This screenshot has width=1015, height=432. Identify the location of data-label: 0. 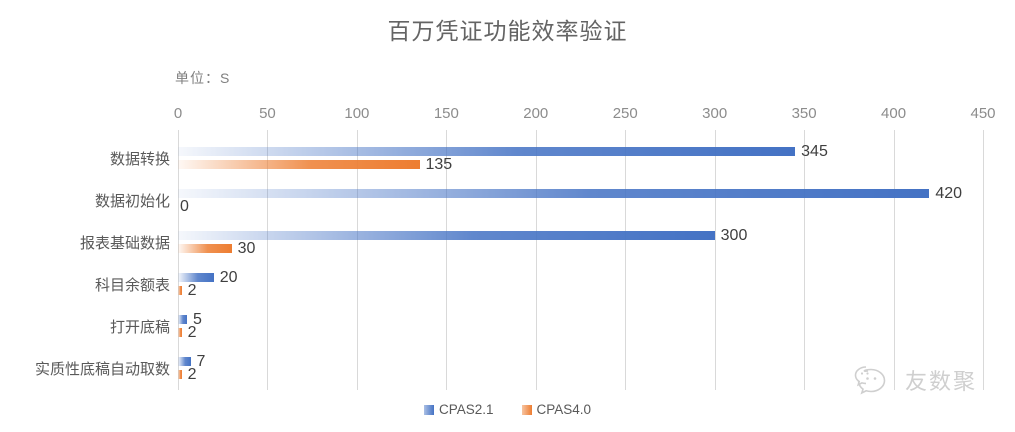
(184, 206).